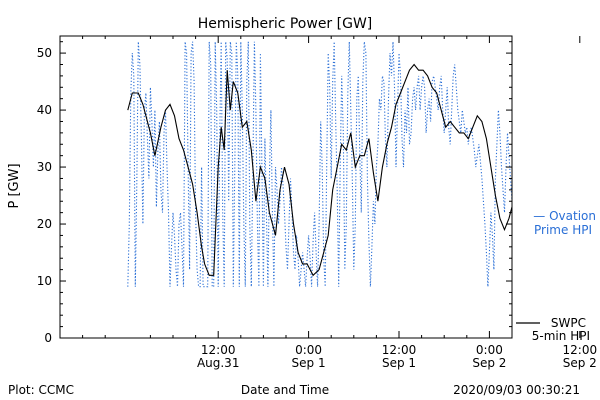 This screenshot has width=600, height=400. I want to click on y-tick-label: 0, so click(48, 338).